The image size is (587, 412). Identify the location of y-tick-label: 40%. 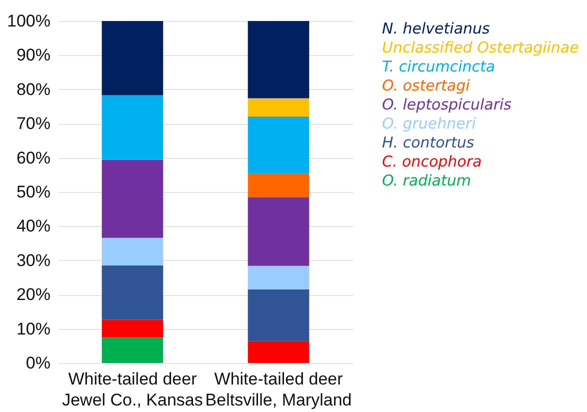
(33, 226).